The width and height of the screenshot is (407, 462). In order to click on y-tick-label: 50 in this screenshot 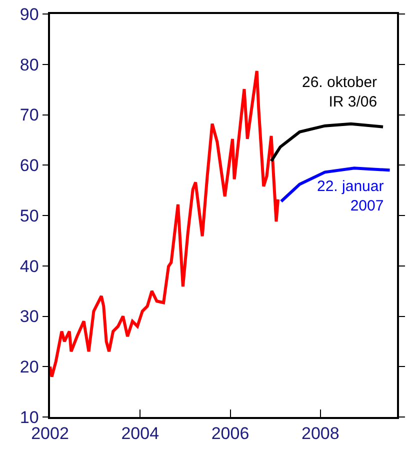, I will do `click(29, 216)`.